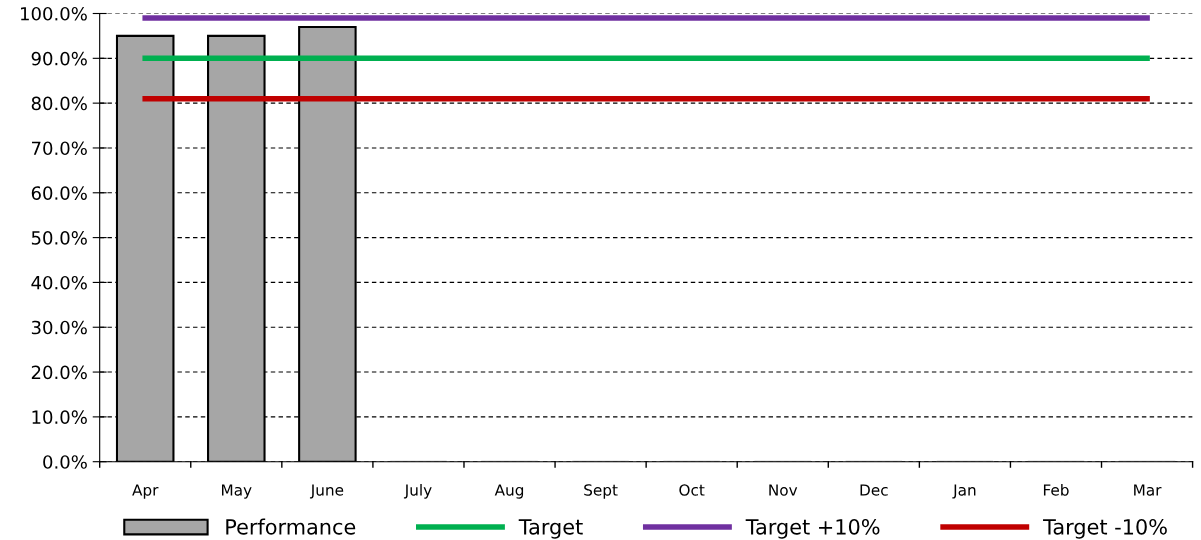 This screenshot has width=1201, height=540. What do you see at coordinates (1148, 490) in the screenshot?
I see `x-tick-label: Mar` at bounding box center [1148, 490].